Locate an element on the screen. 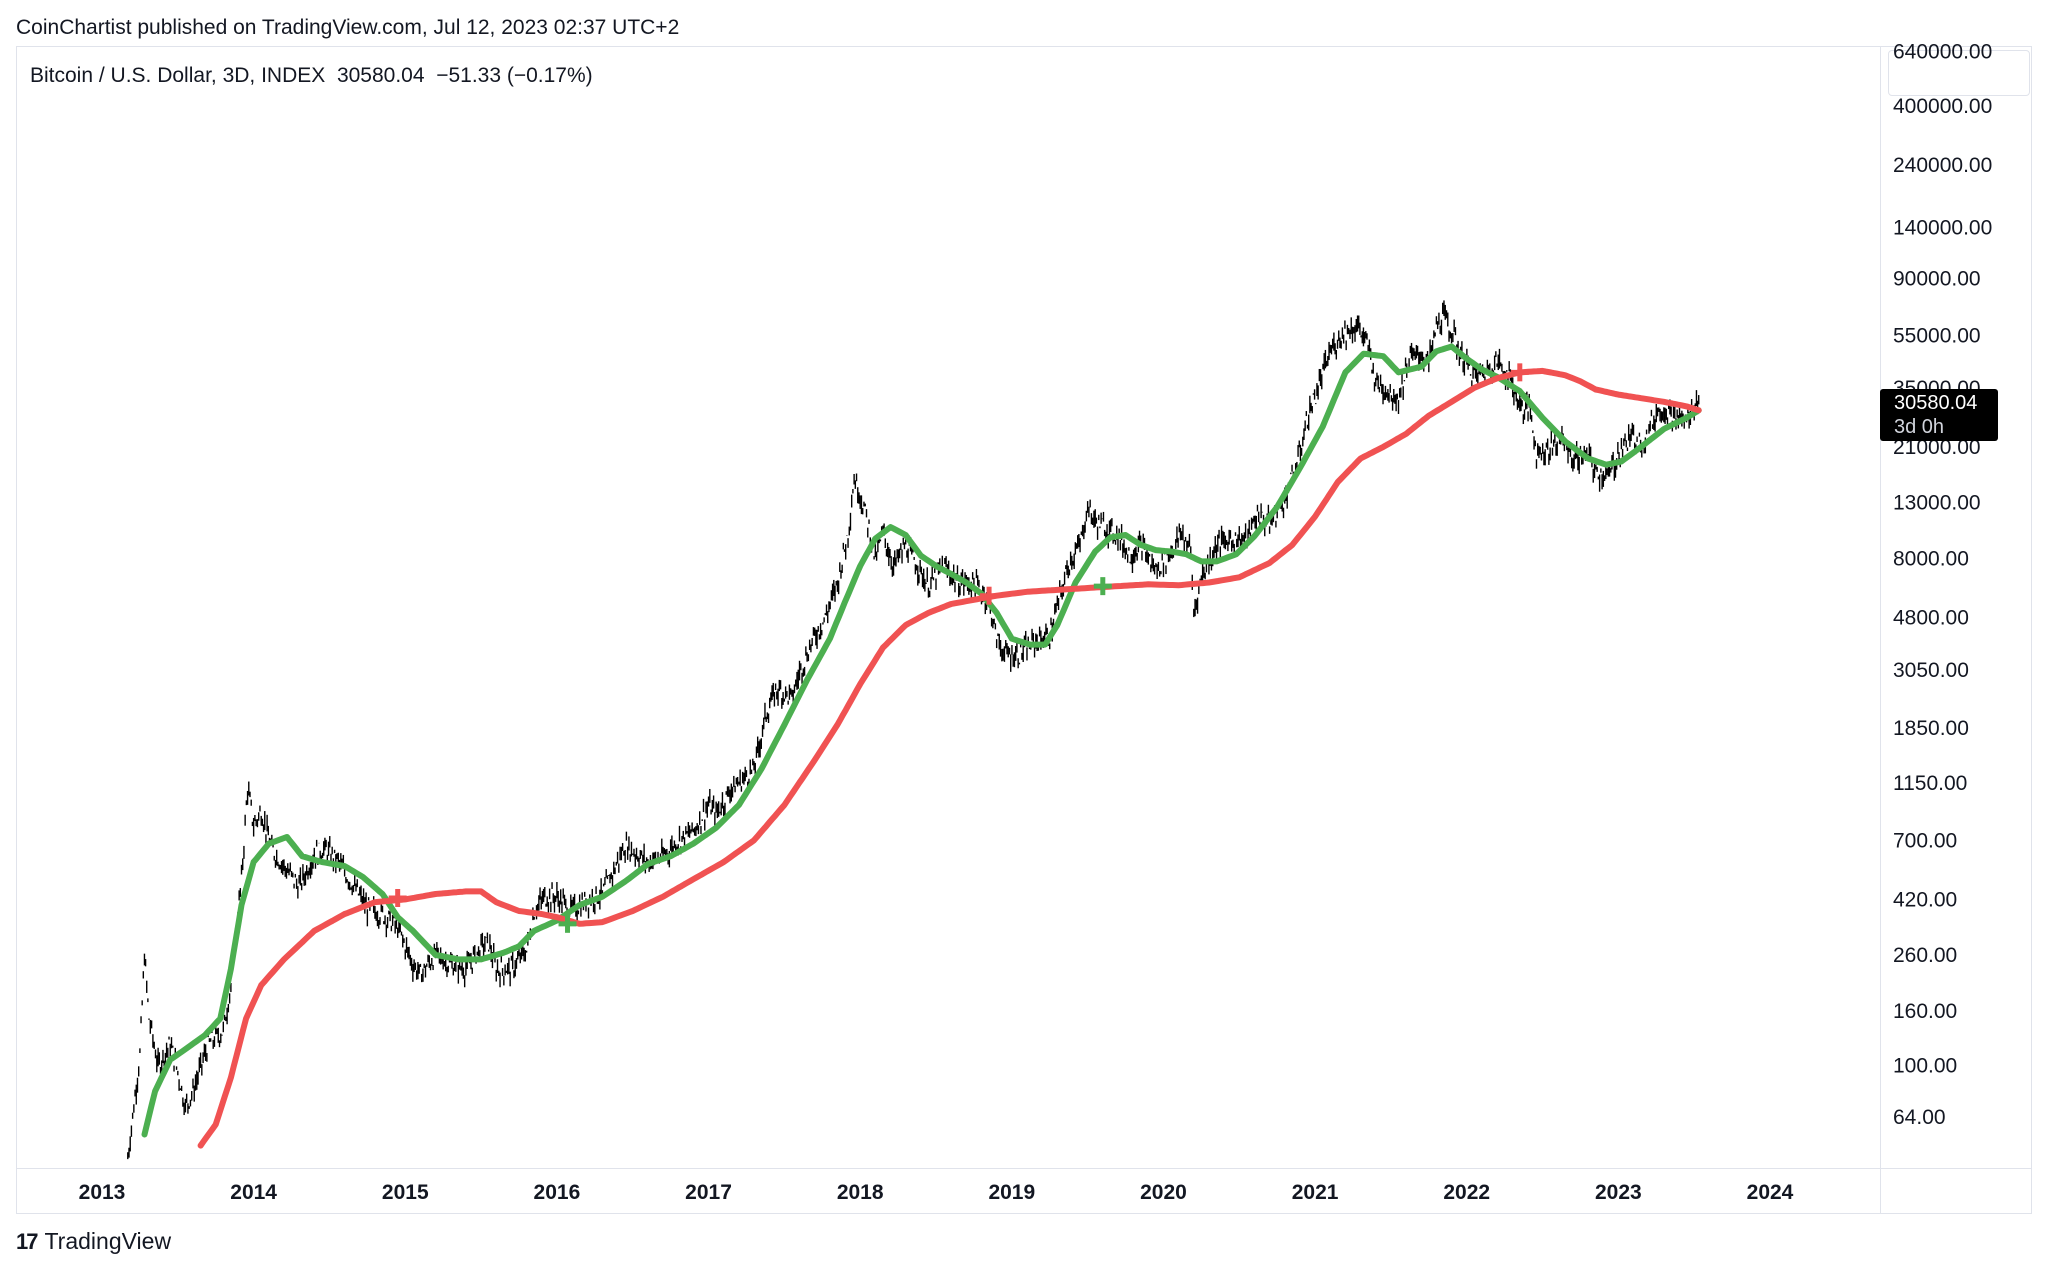  price-axis-label: 55000.00 is located at coordinates (1937, 336).